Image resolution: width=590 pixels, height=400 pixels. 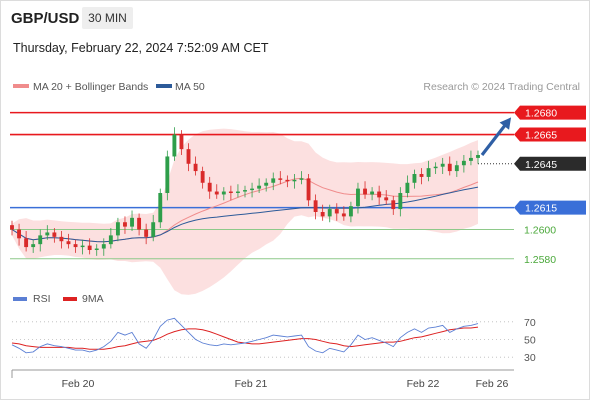 What do you see at coordinates (541, 114) in the screenshot?
I see `level-tag-text: 1.2680` at bounding box center [541, 114].